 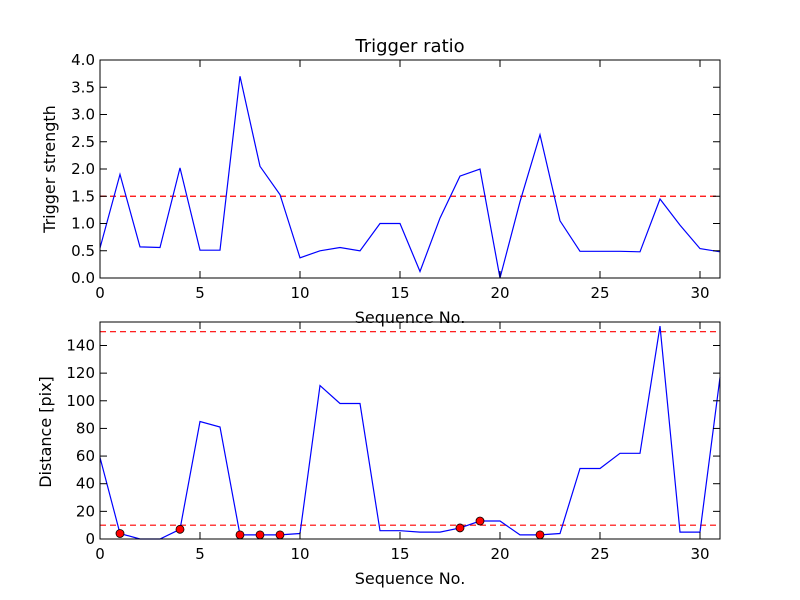 What do you see at coordinates (83, 87) in the screenshot?
I see `y-tick-label: 3.5` at bounding box center [83, 87].